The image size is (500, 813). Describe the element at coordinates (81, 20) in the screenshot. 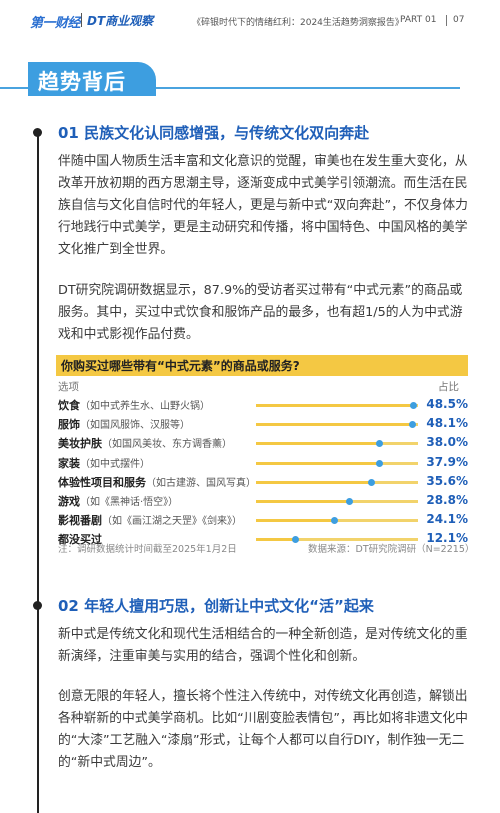

I see `logo-divider` at that location.